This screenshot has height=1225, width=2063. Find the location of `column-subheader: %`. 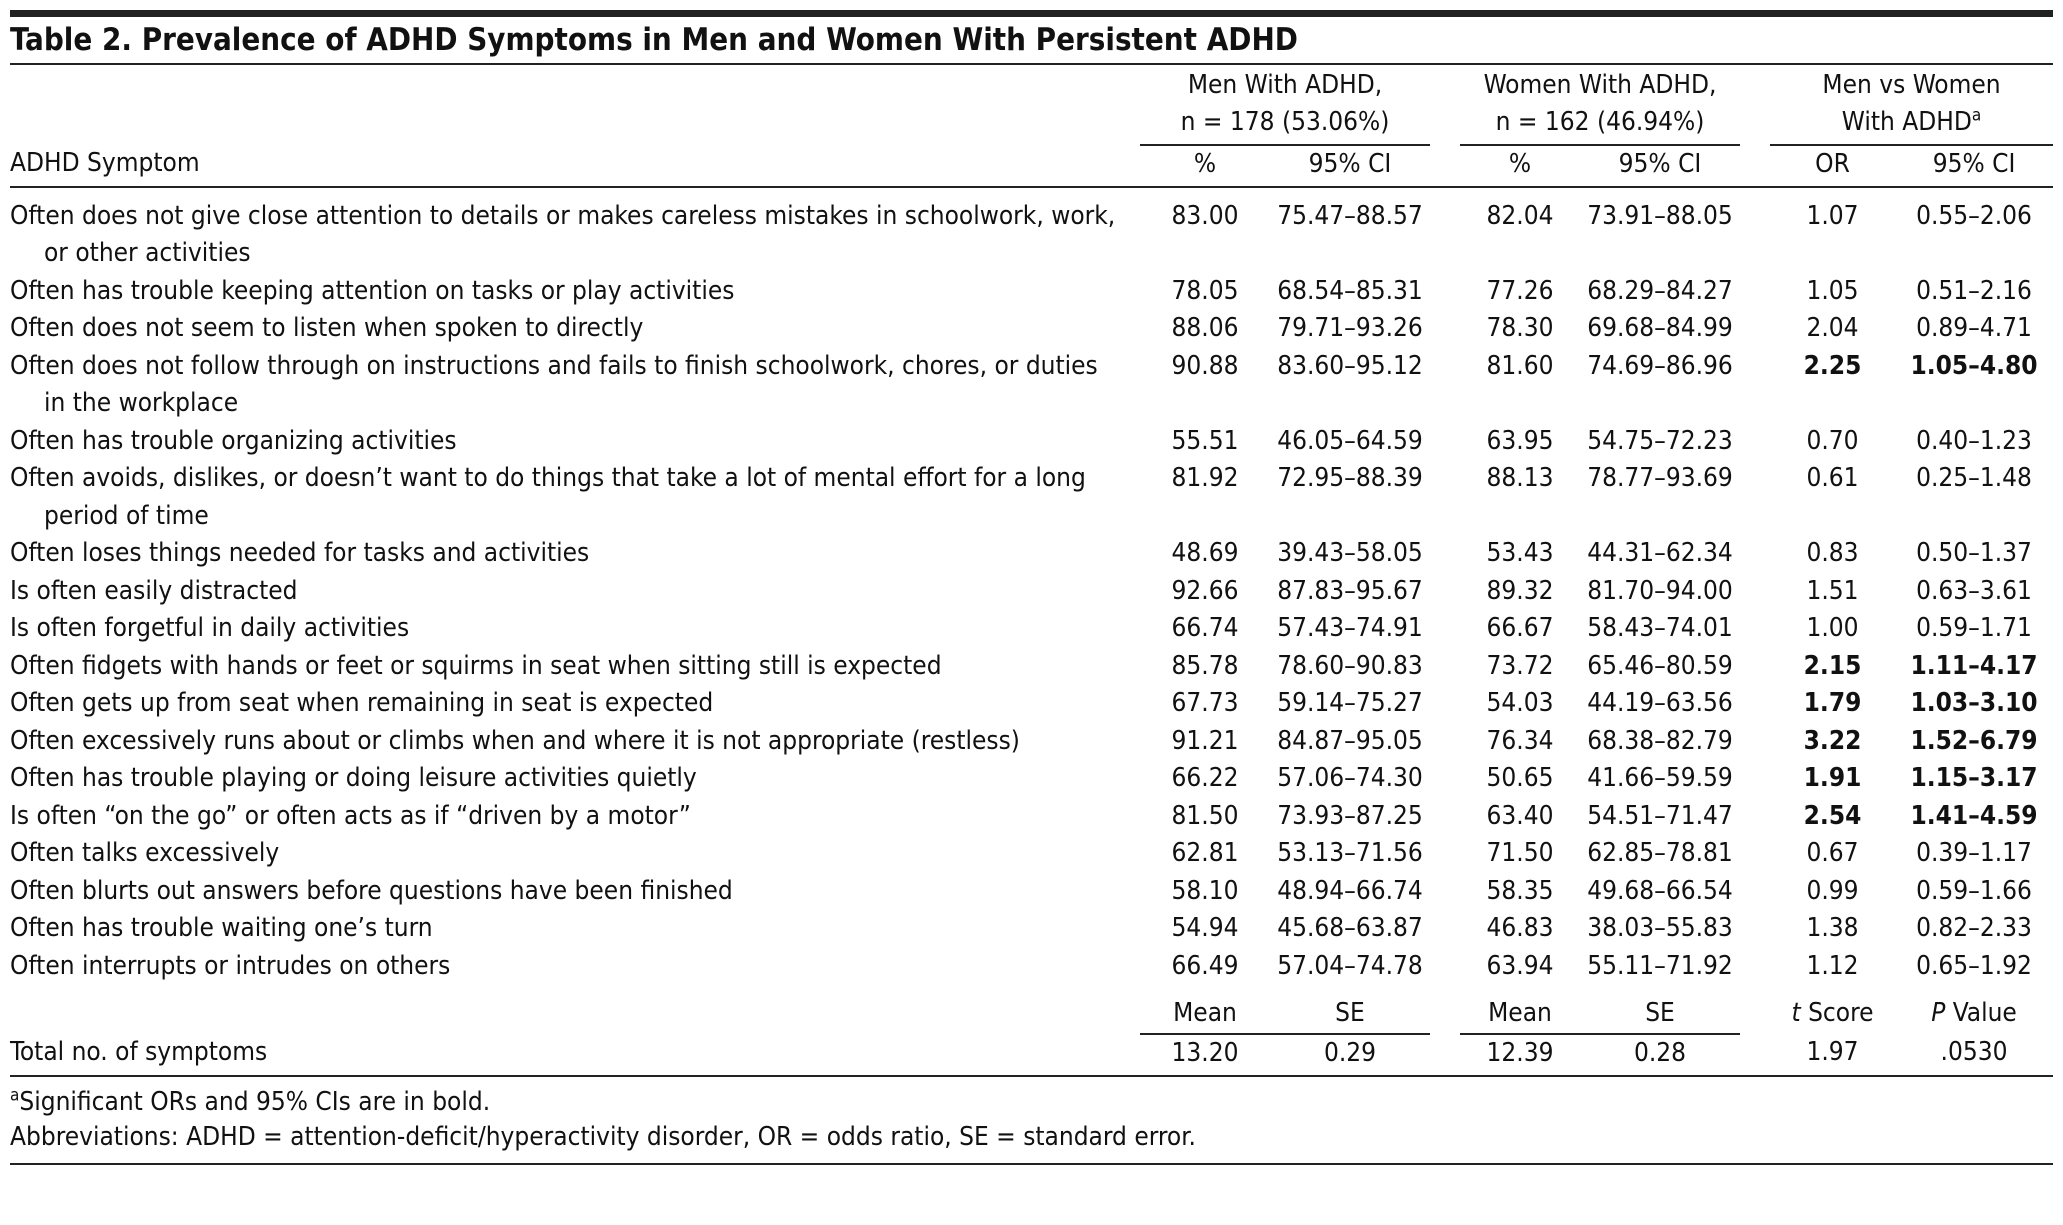

column-subheader: % is located at coordinates (1520, 166).